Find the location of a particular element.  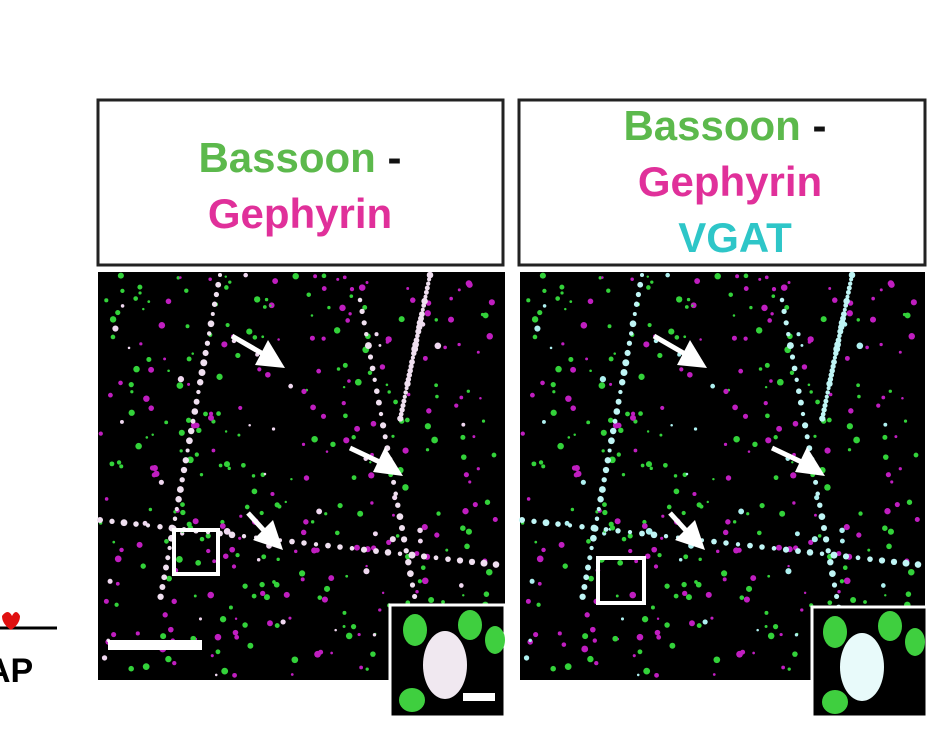

marker is located at coordinates (11, 621).